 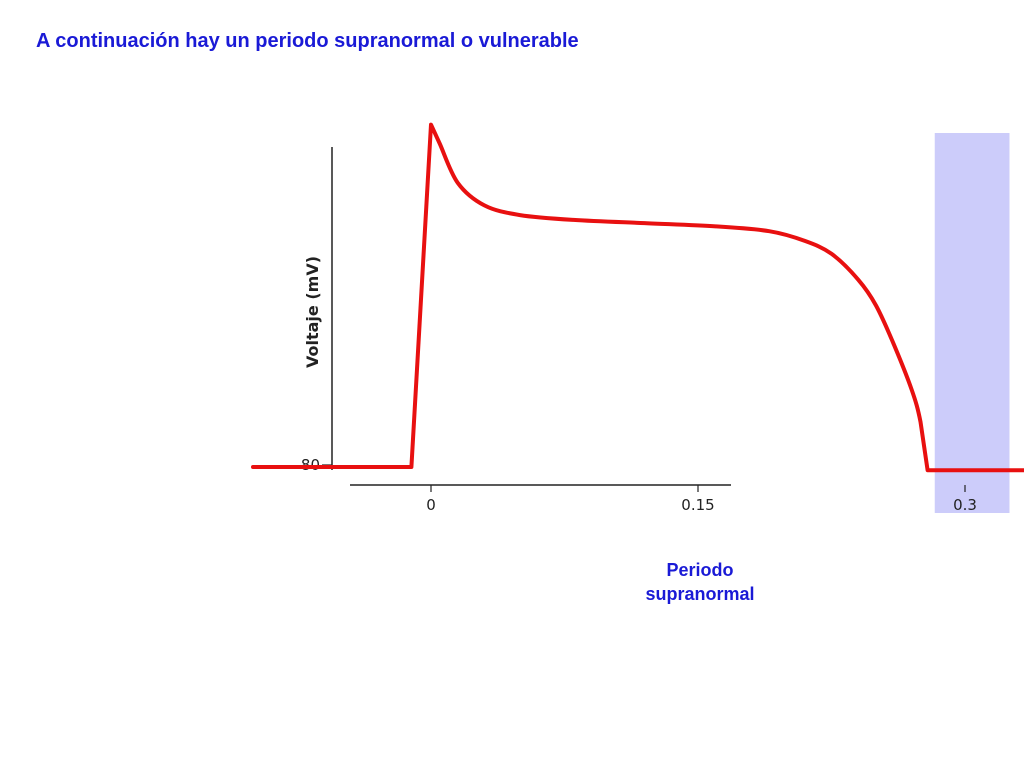 I want to click on supranormal-highlight-band, so click(x=972, y=323).